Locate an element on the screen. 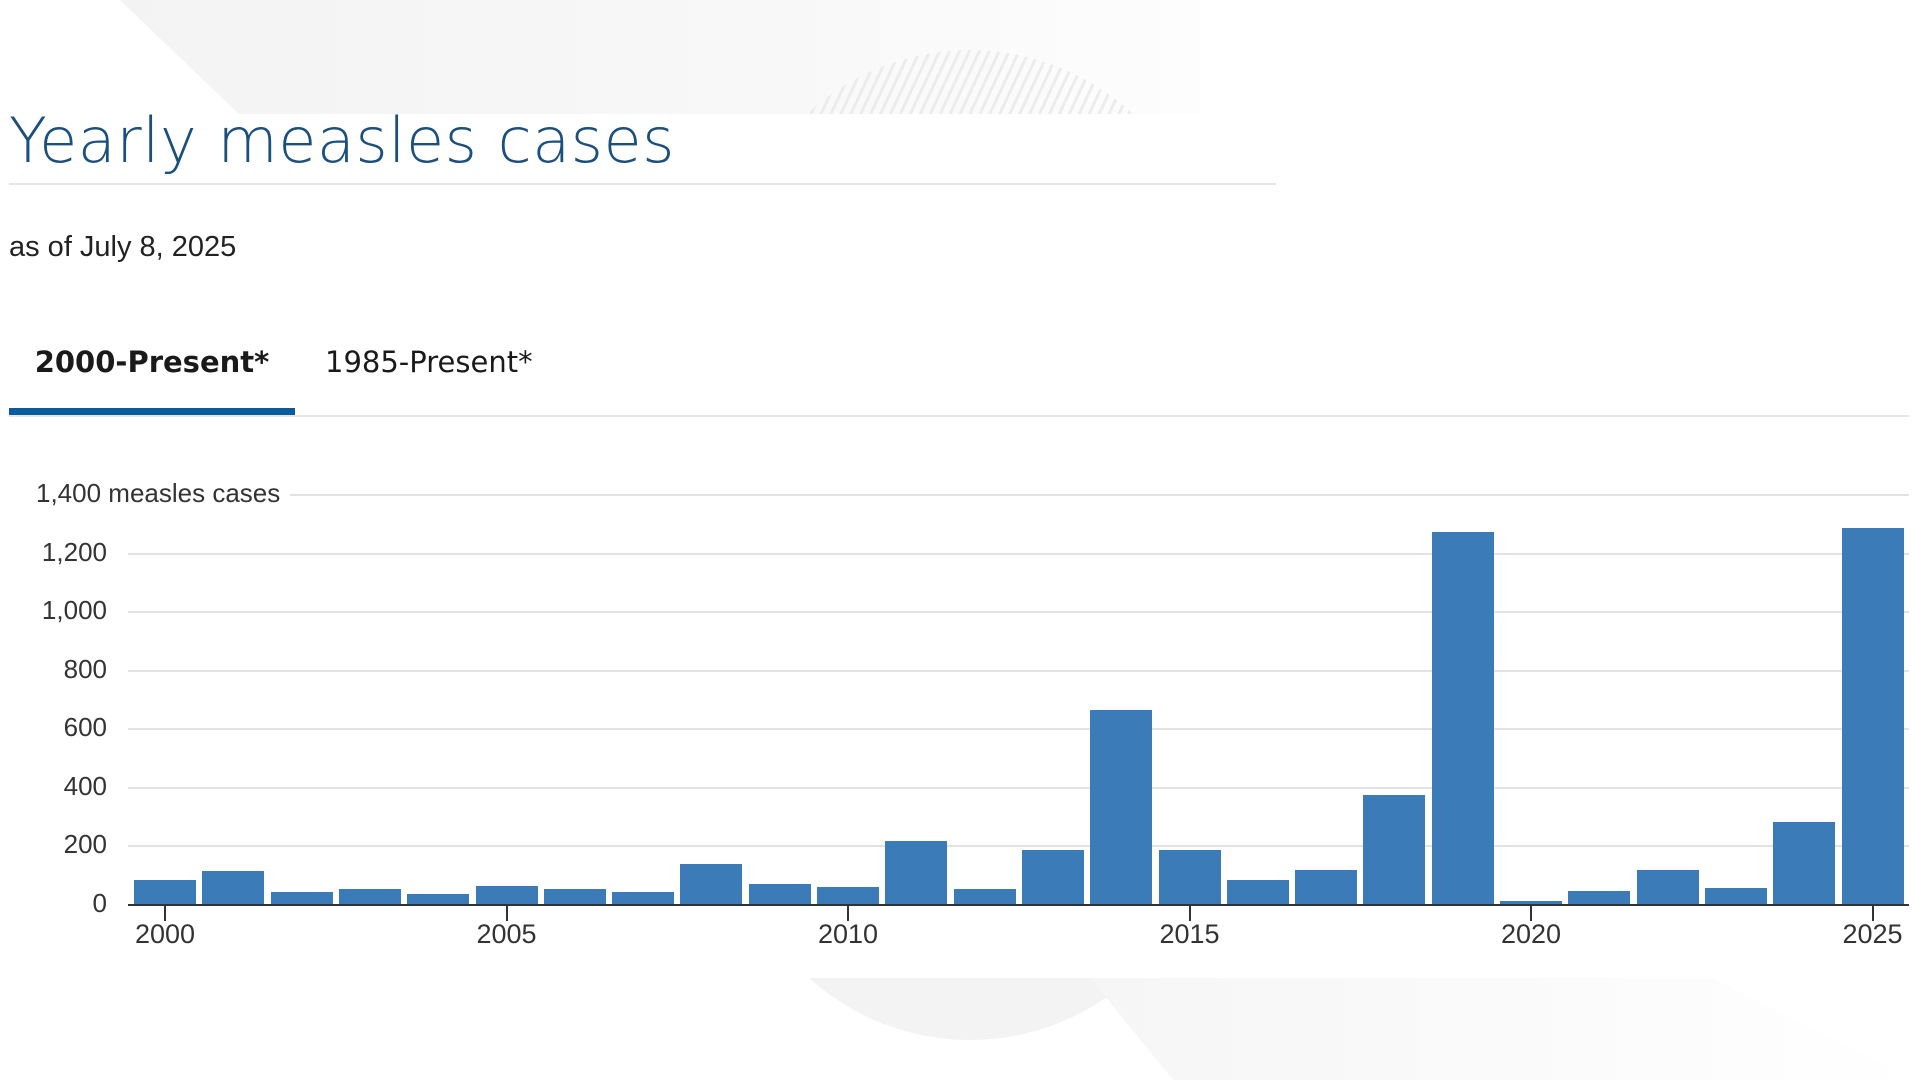  bar-2015 is located at coordinates (1189, 877).